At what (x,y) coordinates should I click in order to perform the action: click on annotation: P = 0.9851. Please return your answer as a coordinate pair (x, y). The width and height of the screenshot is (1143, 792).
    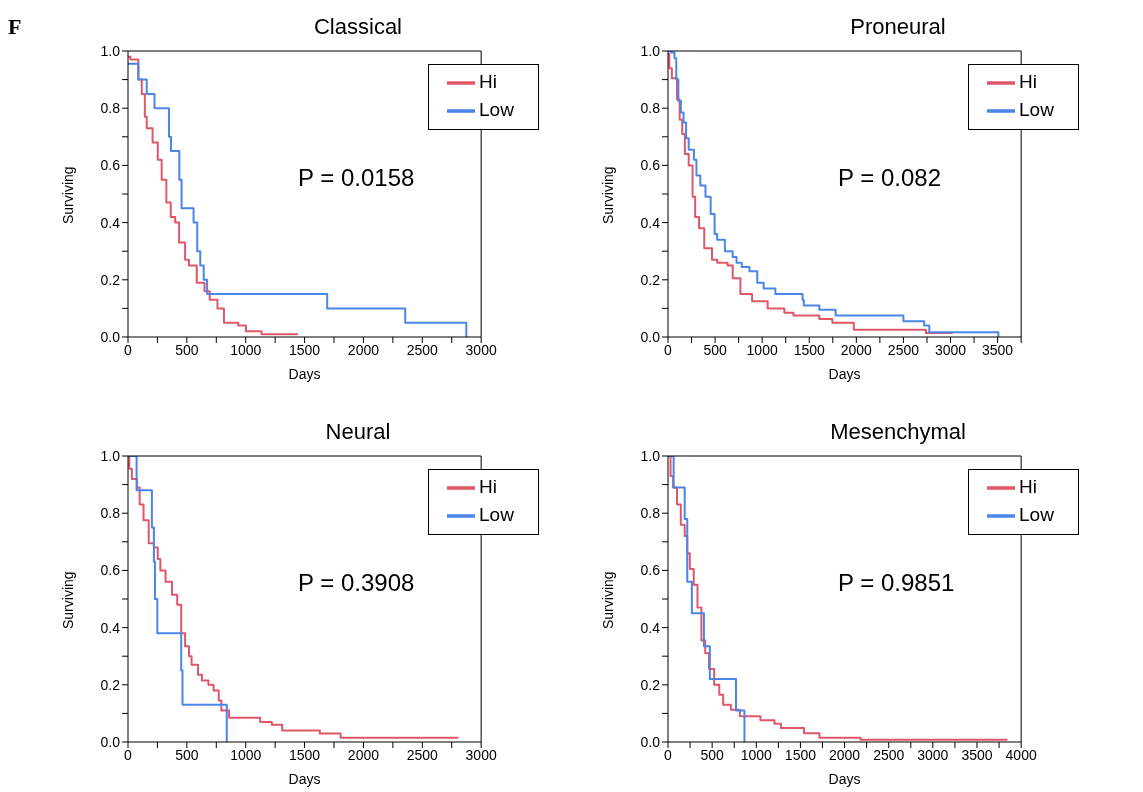
    Looking at the image, I should click on (896, 583).